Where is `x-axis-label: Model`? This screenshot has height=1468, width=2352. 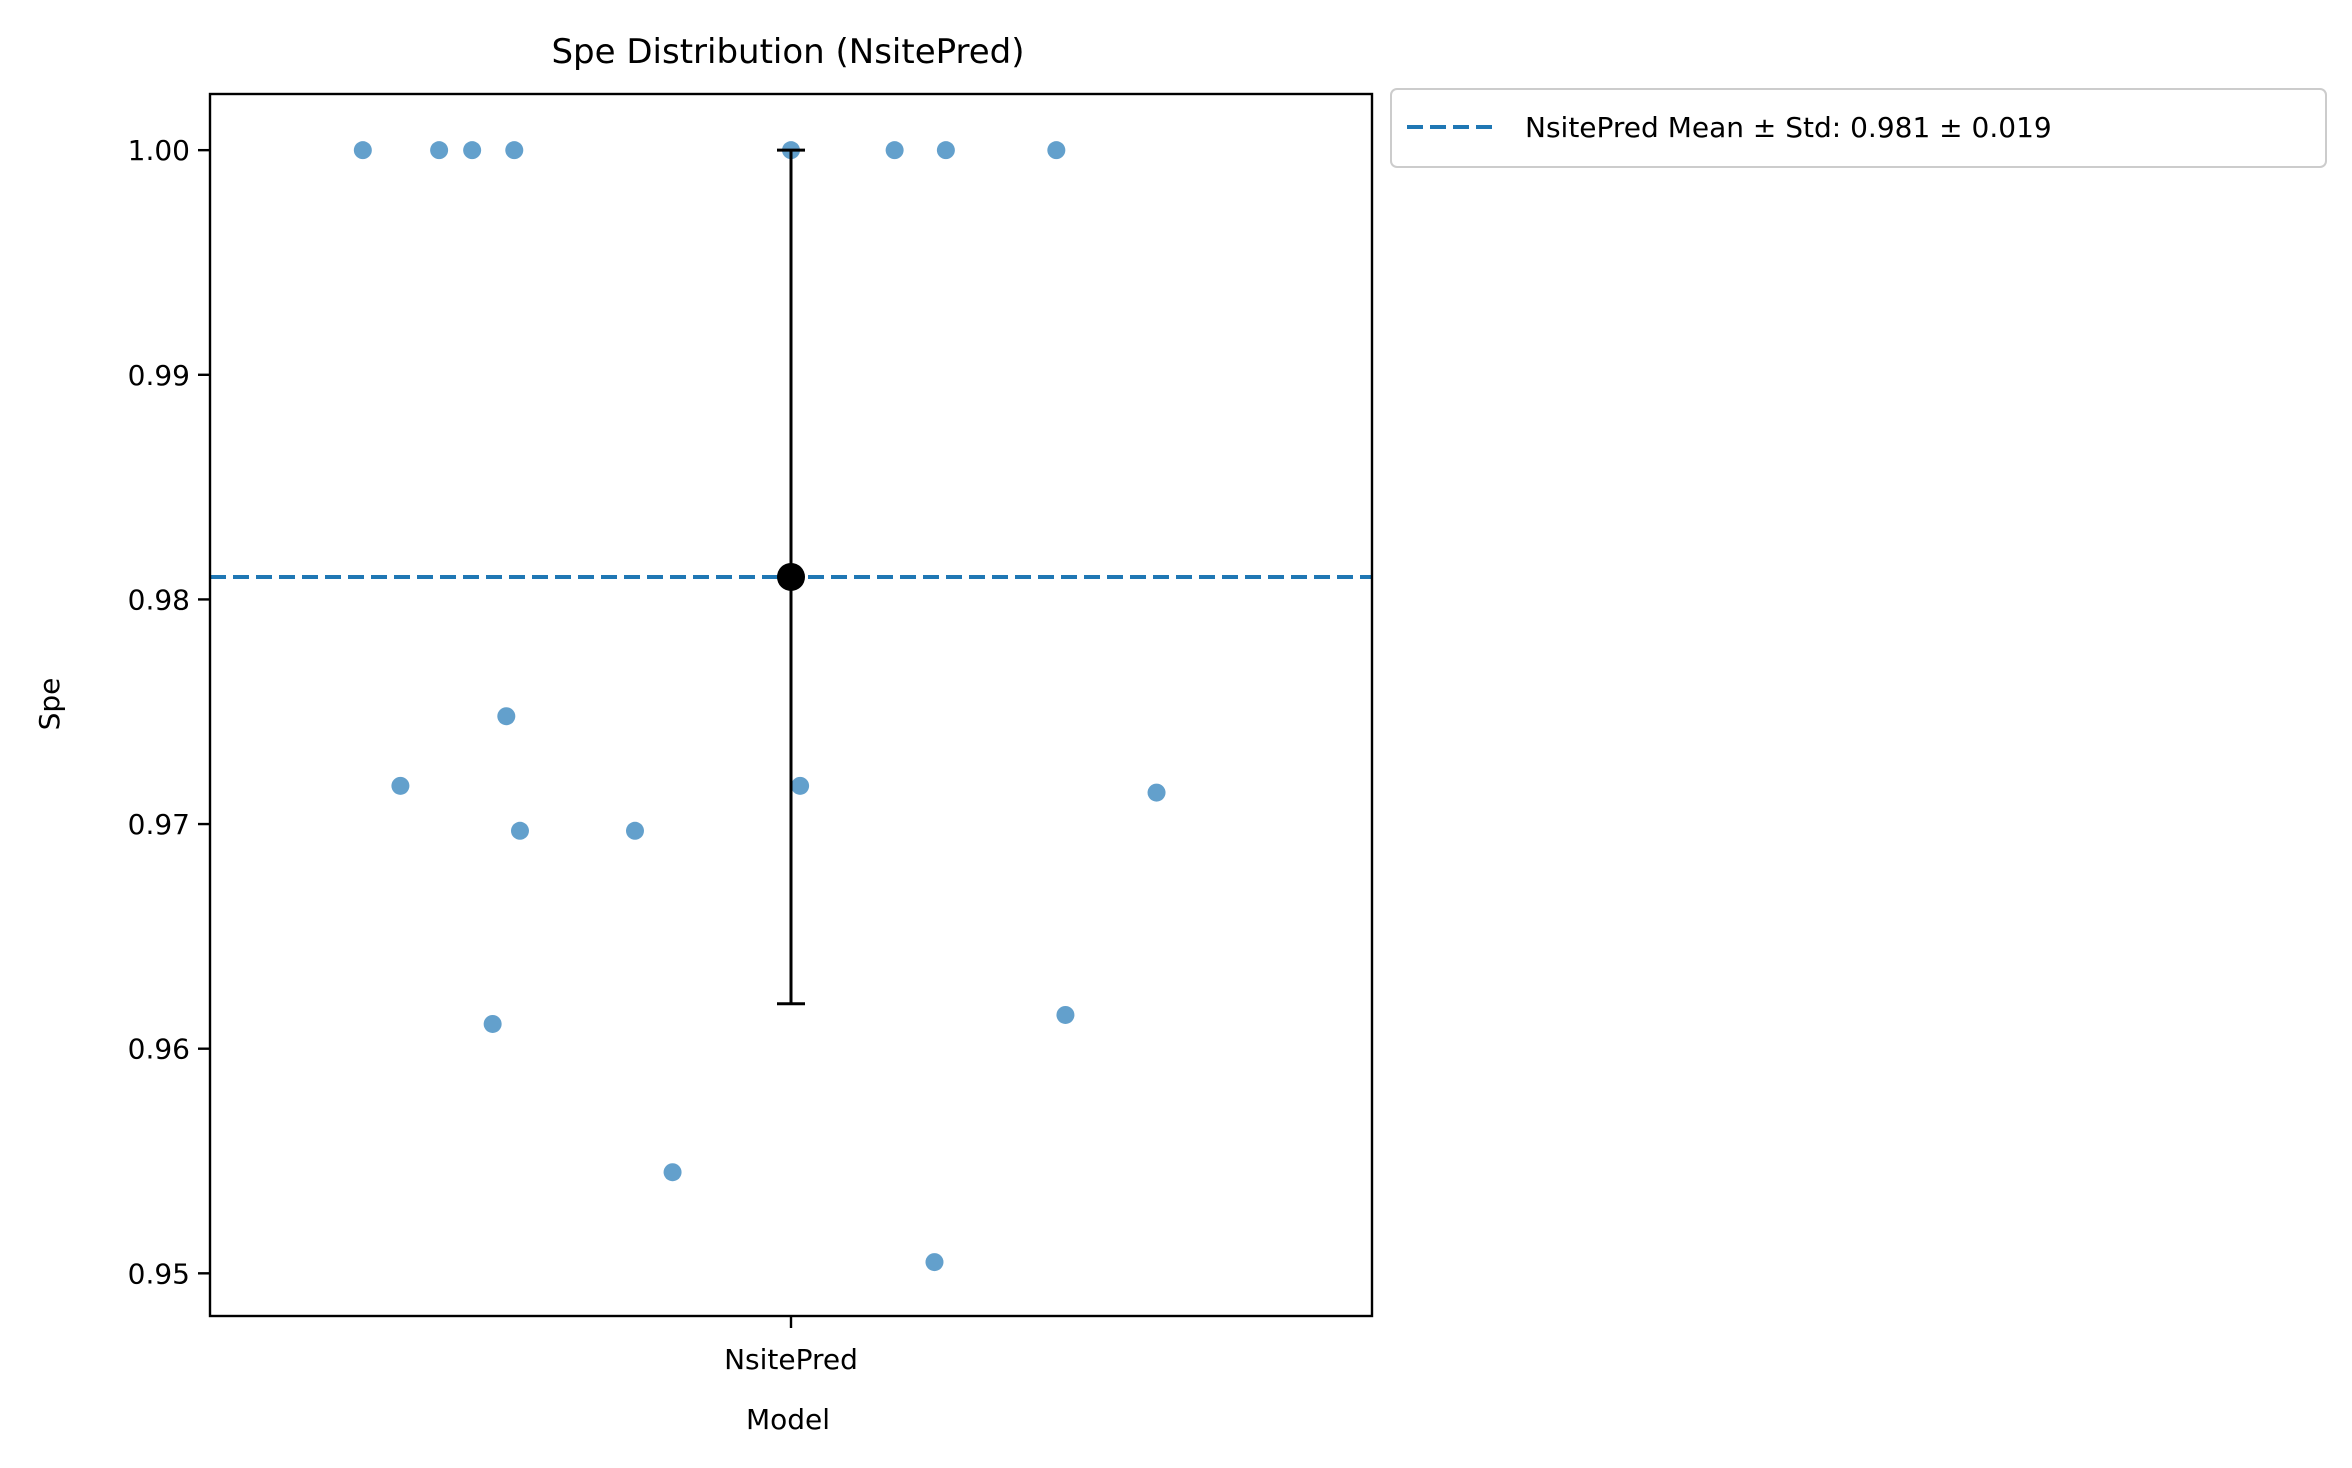 x-axis-label: Model is located at coordinates (788, 1419).